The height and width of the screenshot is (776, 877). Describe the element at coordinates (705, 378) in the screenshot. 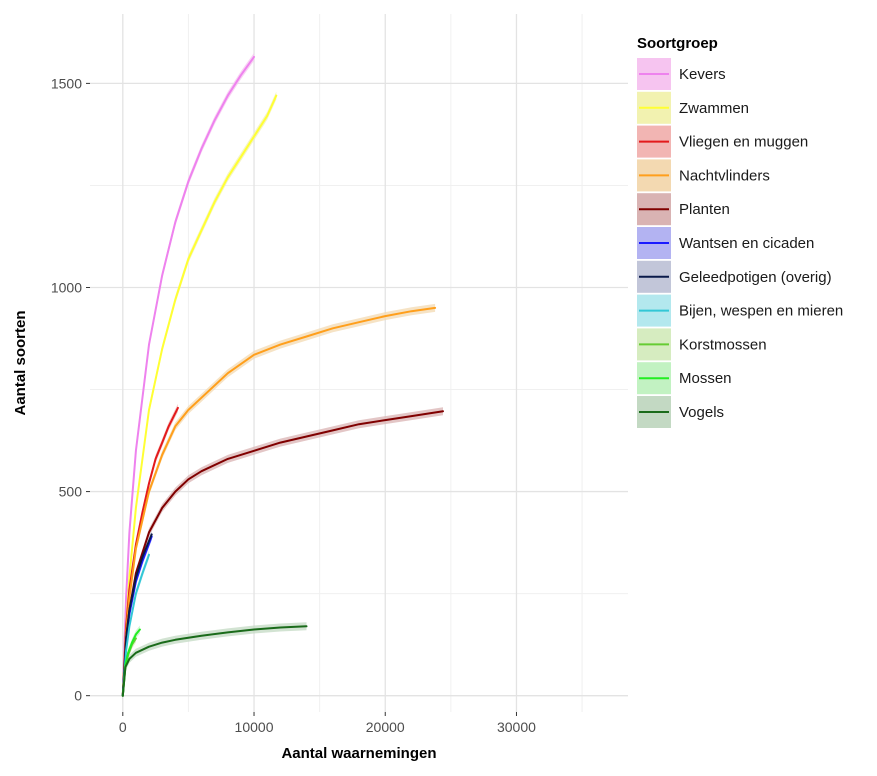

I see `legend-label: Mossen` at that location.